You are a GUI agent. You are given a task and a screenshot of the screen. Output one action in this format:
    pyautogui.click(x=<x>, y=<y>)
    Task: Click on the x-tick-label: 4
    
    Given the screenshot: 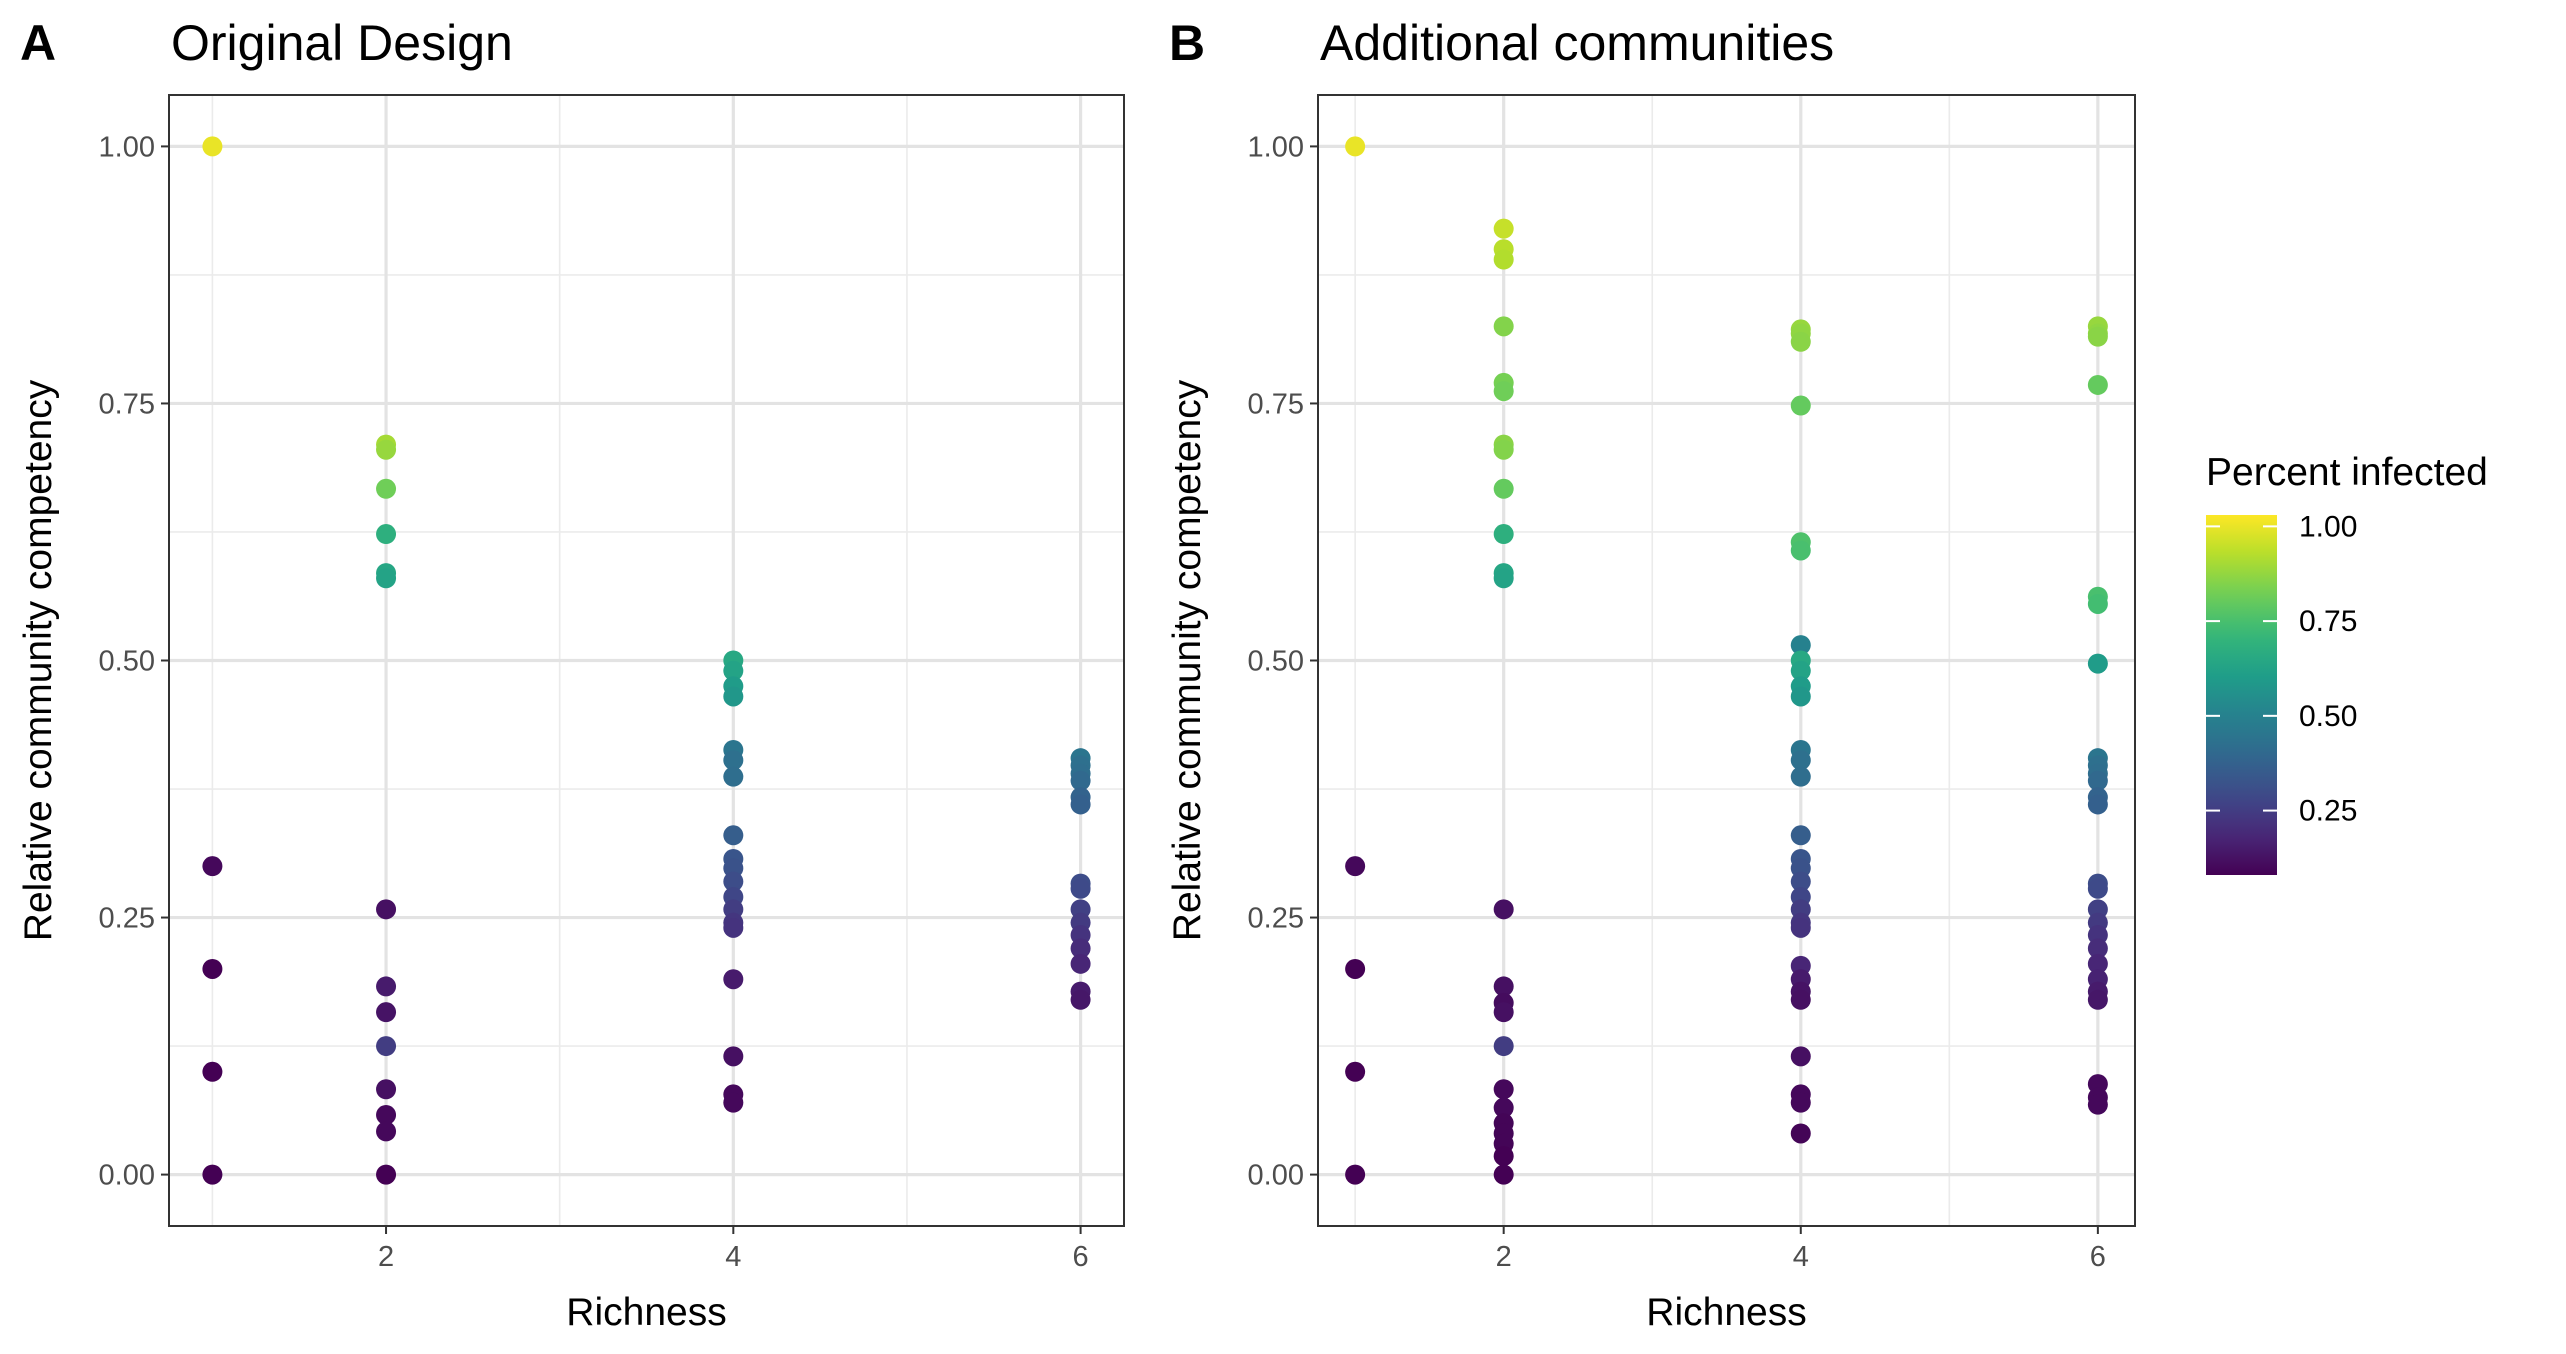 What is the action you would take?
    pyautogui.click(x=1801, y=1257)
    